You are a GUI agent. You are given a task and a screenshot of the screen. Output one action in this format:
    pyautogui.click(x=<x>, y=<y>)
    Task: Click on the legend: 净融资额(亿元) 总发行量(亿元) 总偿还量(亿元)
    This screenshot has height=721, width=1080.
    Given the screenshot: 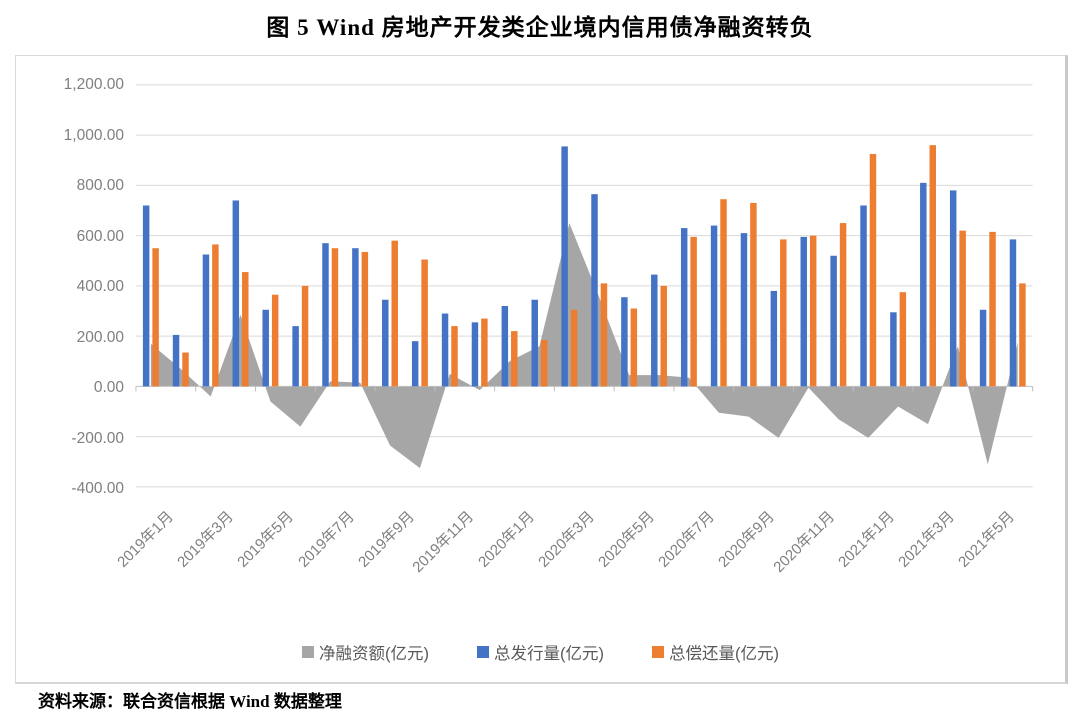 What is the action you would take?
    pyautogui.click(x=540, y=652)
    